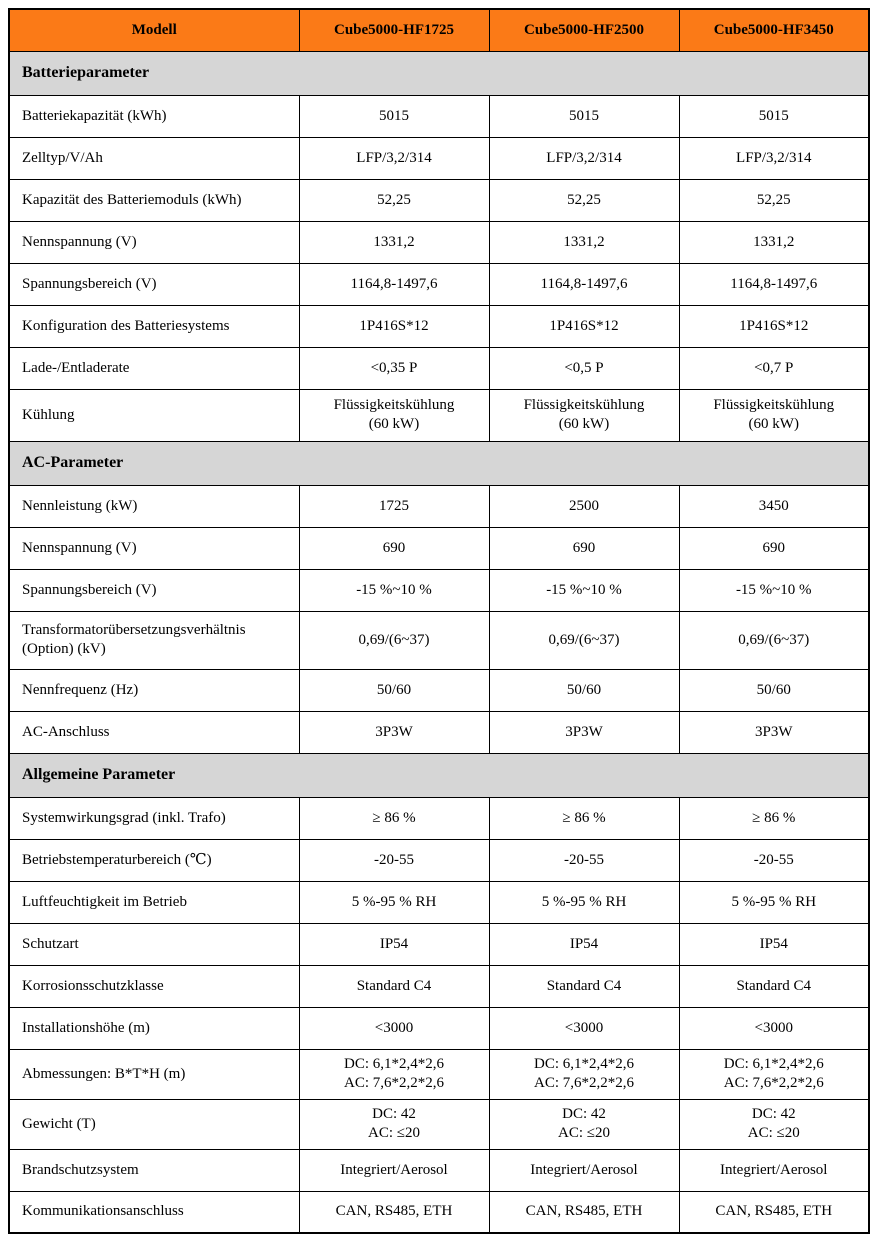  Describe the element at coordinates (154, 1212) in the screenshot. I see `row-label: Kommunikationsanschluss` at that location.